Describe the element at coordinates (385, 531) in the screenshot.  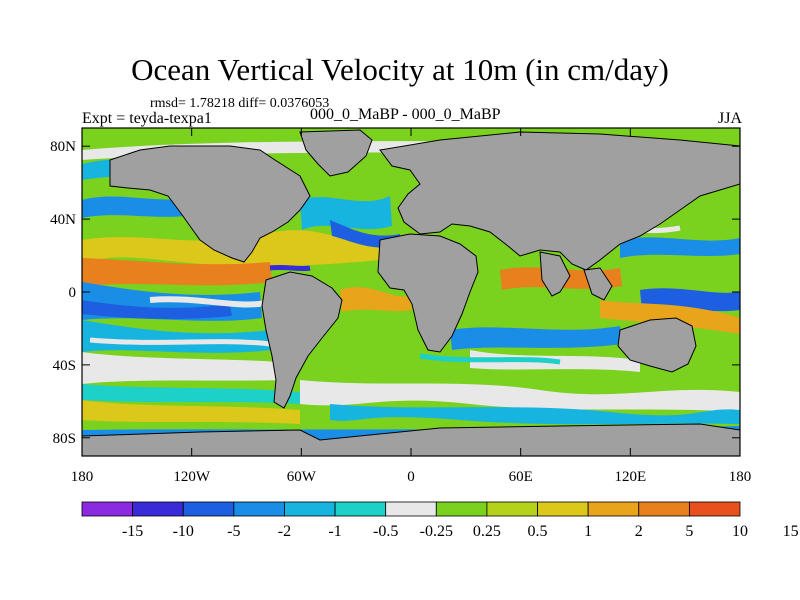
I see `colorbar-label: -0.5` at that location.